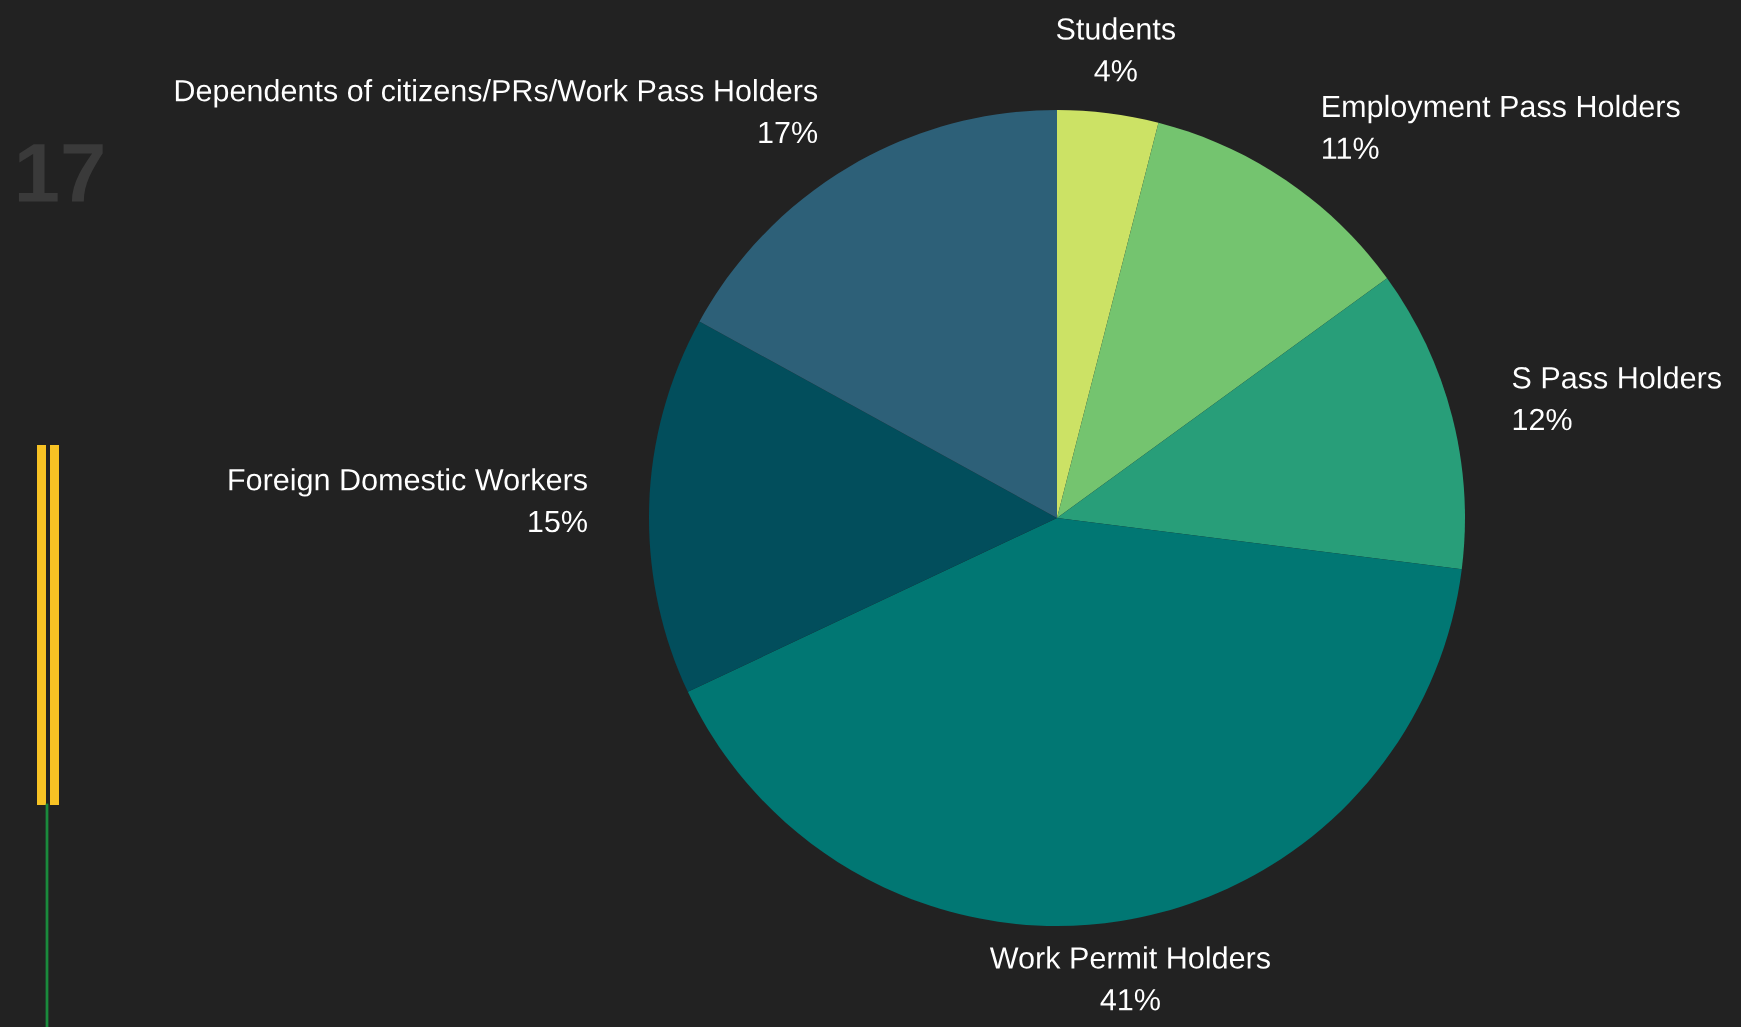  I want to click on data-label: 4%, so click(1115, 71).